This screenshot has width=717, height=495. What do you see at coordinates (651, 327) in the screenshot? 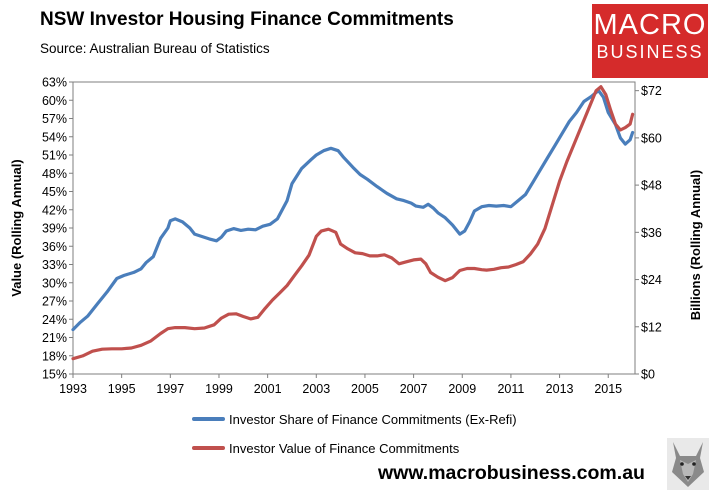
I see `y-right-tick-label: $12` at bounding box center [651, 327].